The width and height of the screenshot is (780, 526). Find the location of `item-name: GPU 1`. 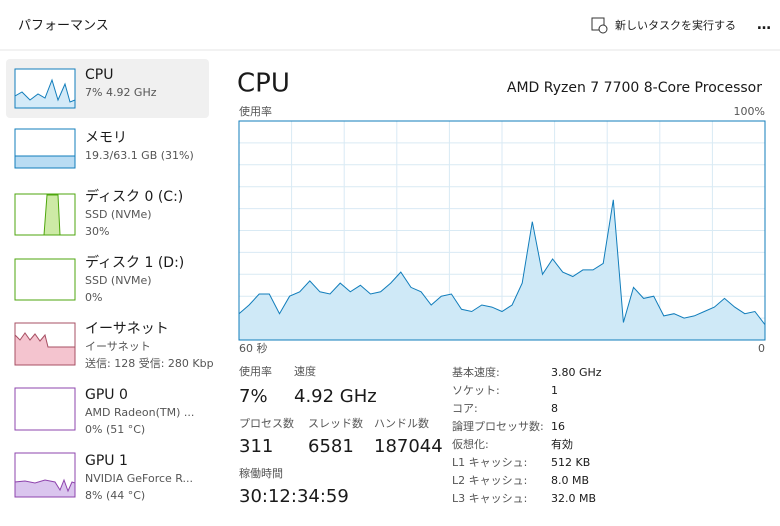

item-name: GPU 1 is located at coordinates (106, 461).